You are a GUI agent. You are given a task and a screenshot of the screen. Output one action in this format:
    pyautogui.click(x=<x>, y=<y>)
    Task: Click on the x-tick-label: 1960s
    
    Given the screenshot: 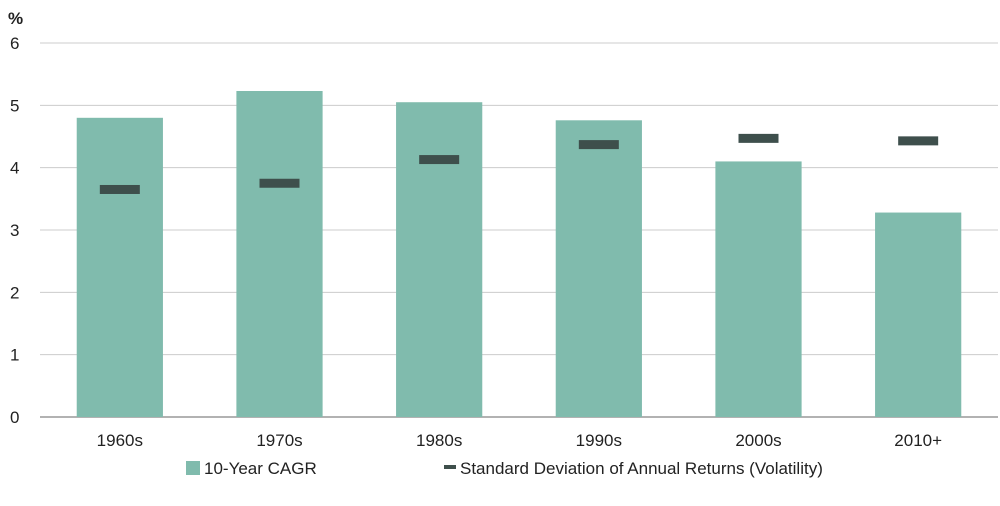 What is the action you would take?
    pyautogui.click(x=120, y=440)
    